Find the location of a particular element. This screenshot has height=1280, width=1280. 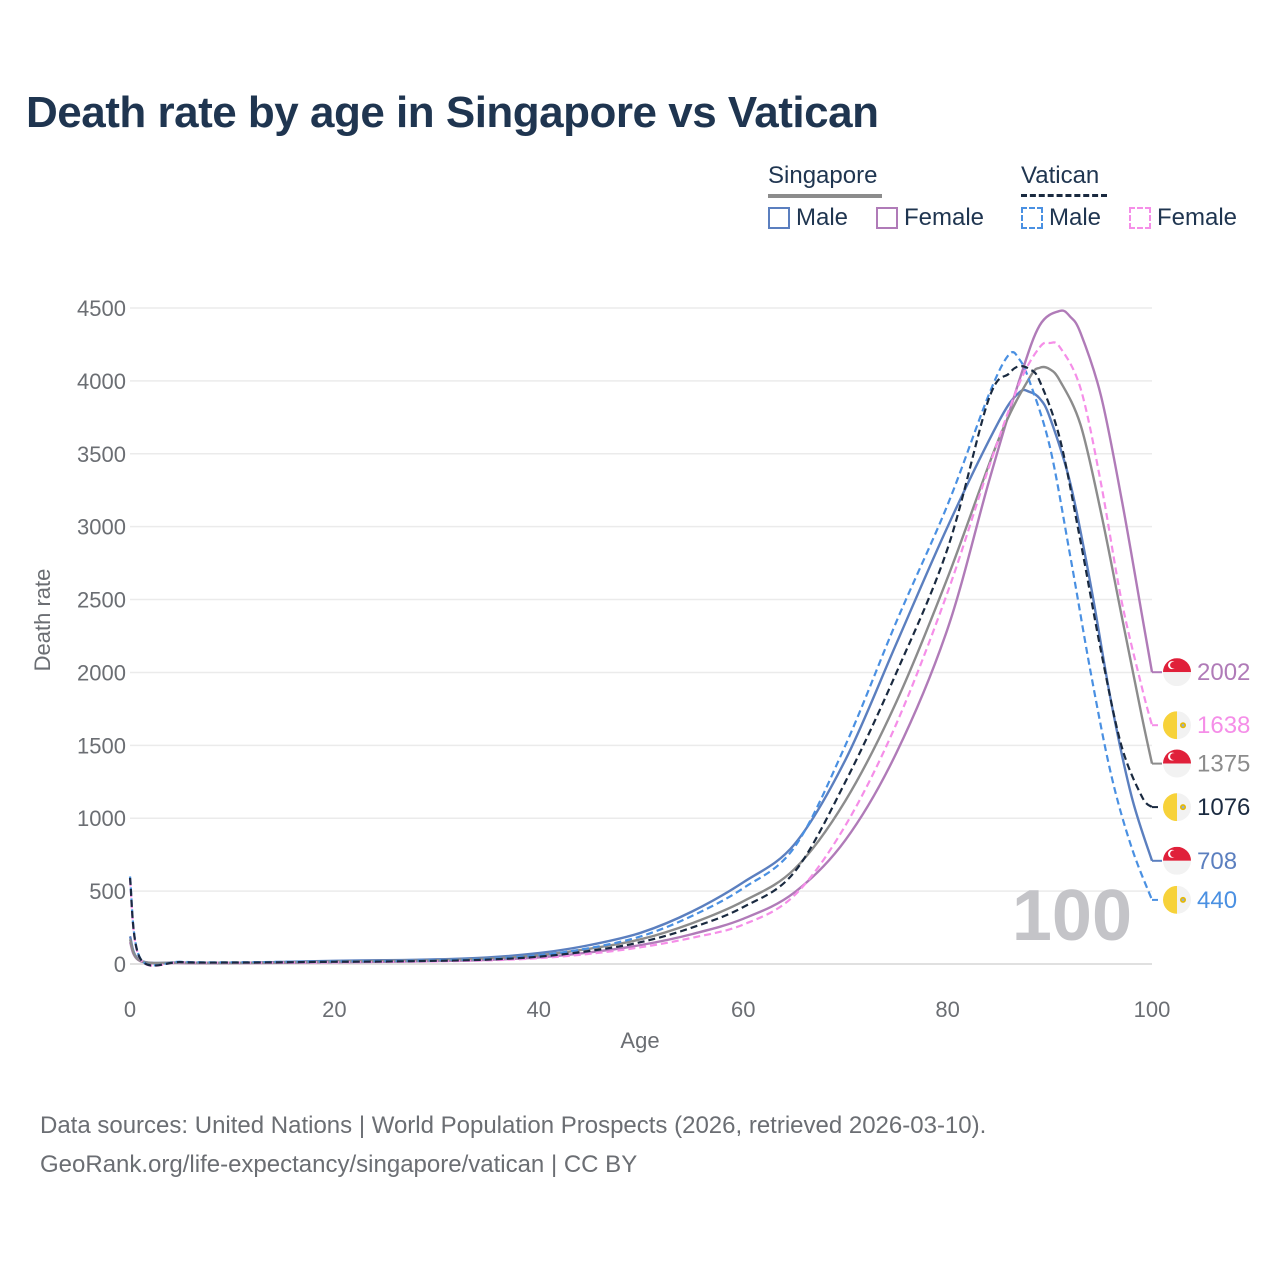

y-tick-label-0: 0 is located at coordinates (120, 964).